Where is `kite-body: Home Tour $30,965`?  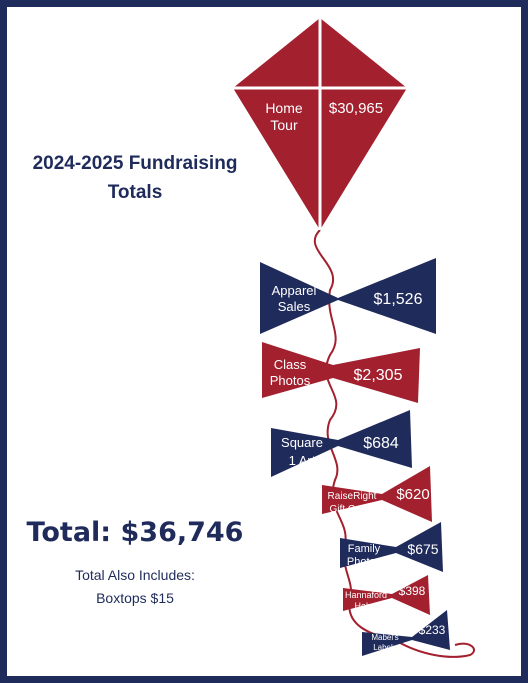
kite-body: Home Tour $30,965 is located at coordinates (320, 124).